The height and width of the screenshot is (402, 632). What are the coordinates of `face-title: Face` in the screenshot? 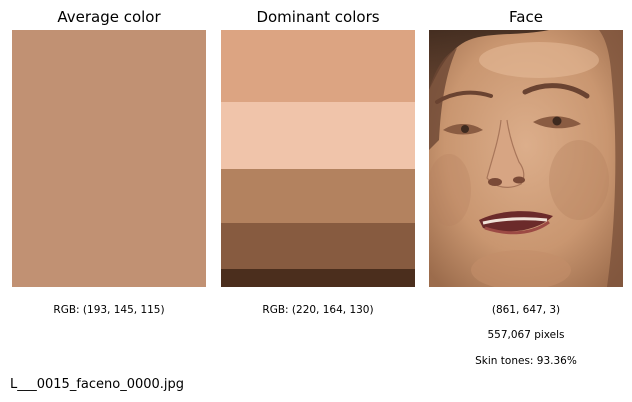 It's located at (526, 17).